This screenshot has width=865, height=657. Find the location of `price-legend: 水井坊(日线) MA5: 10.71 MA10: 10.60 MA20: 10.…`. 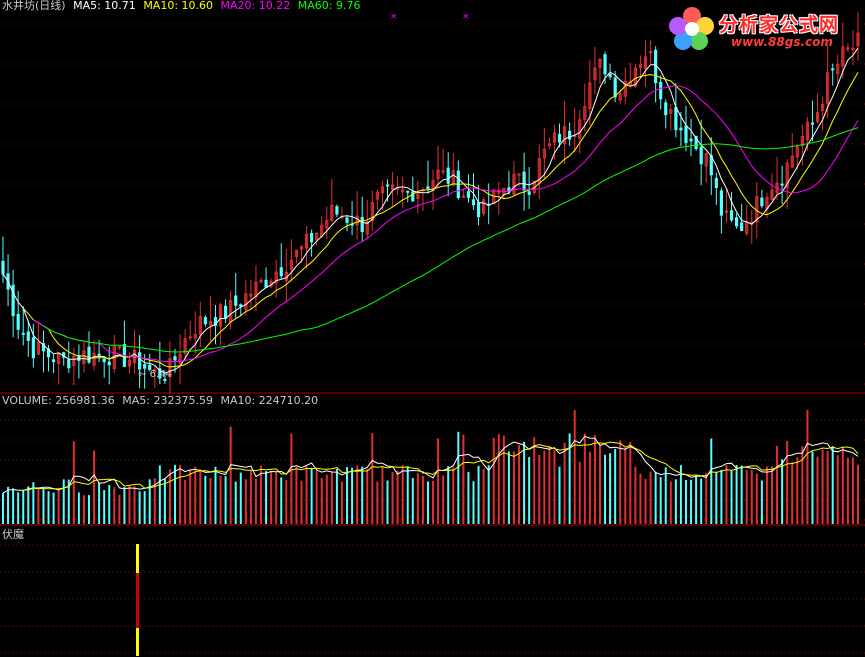

price-legend: 水井坊(日线) MA5: 10.71 MA10: 10.60 MA20: 10.… is located at coordinates (183, 6).